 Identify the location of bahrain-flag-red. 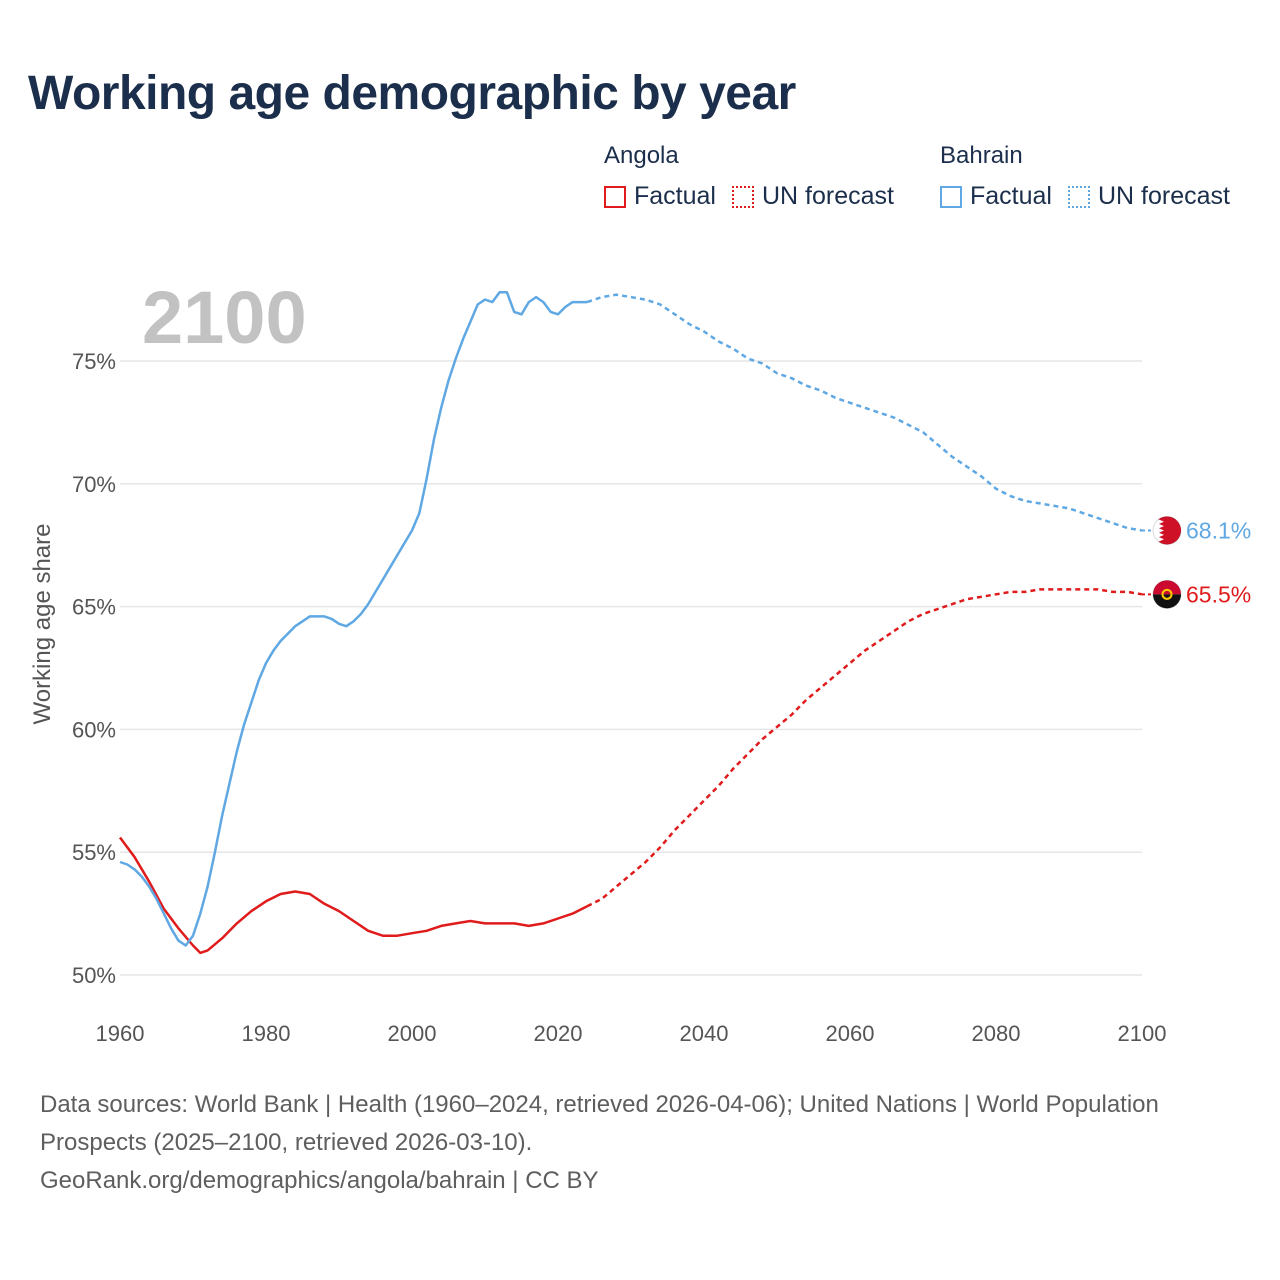
(1167, 530).